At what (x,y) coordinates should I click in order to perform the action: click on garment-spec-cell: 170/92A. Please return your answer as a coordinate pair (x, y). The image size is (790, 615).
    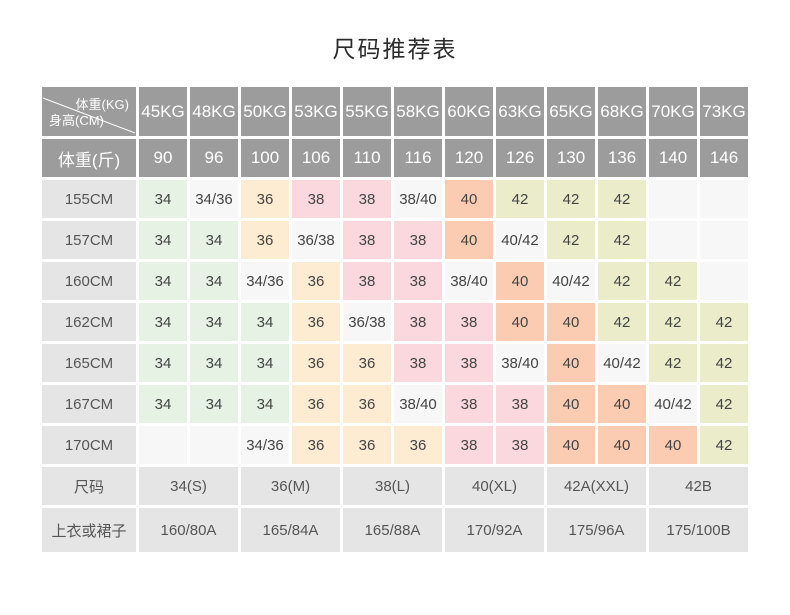
    Looking at the image, I should click on (494, 530).